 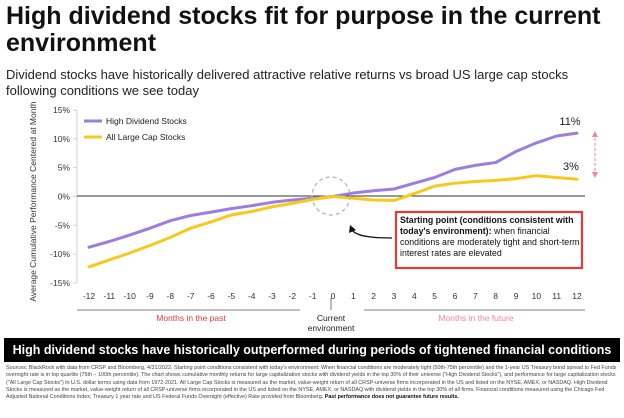 I want to click on y-tick-label: -15%, so click(x=60, y=283).